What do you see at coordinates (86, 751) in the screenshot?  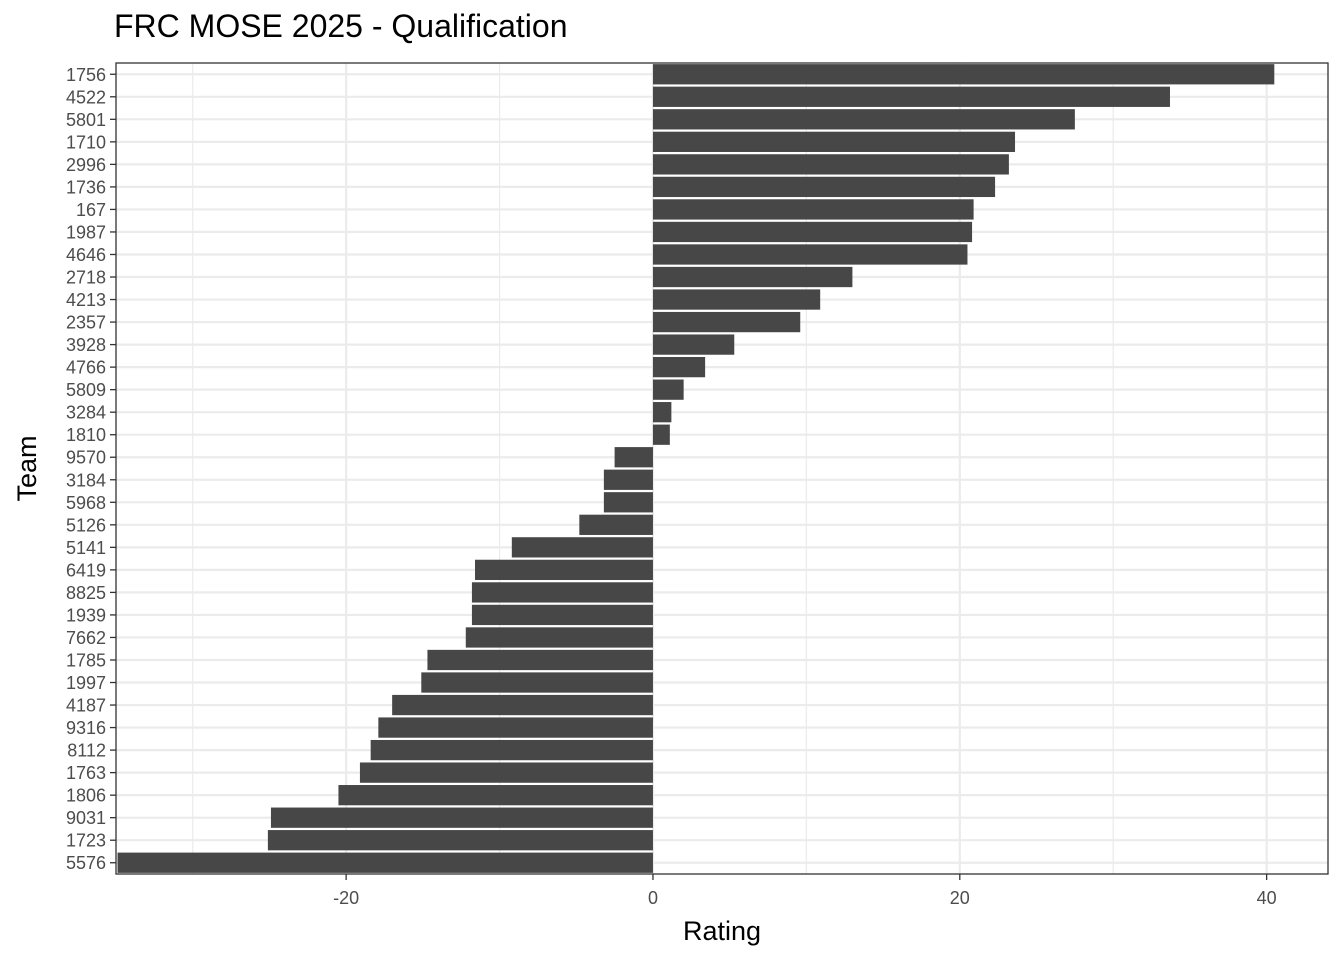 I see `y-tick-label: 8112` at bounding box center [86, 751].